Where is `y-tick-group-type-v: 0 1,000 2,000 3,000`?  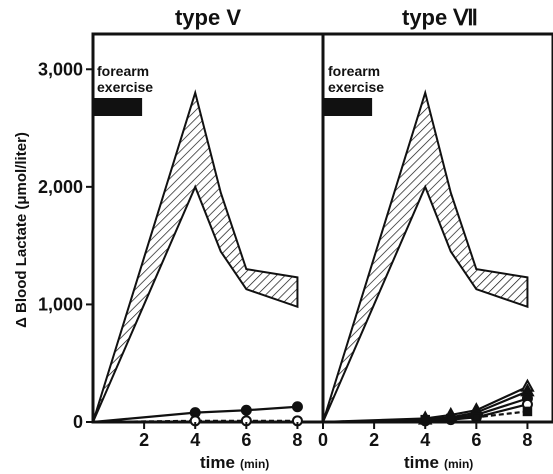
y-tick-group-type-v: 0 1,000 2,000 3,000 is located at coordinates (65, 245).